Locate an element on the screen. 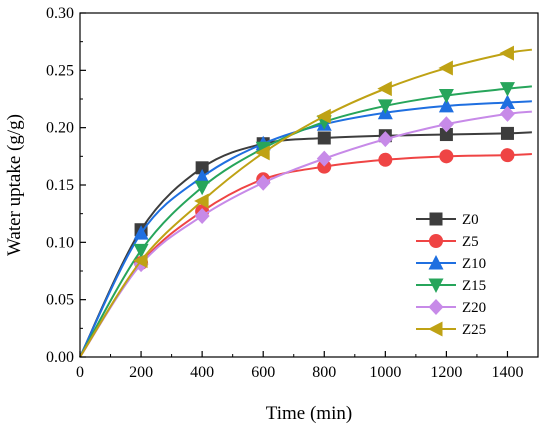 This screenshot has height=439, width=550. x-tick-label: 1200 is located at coordinates (446, 372).